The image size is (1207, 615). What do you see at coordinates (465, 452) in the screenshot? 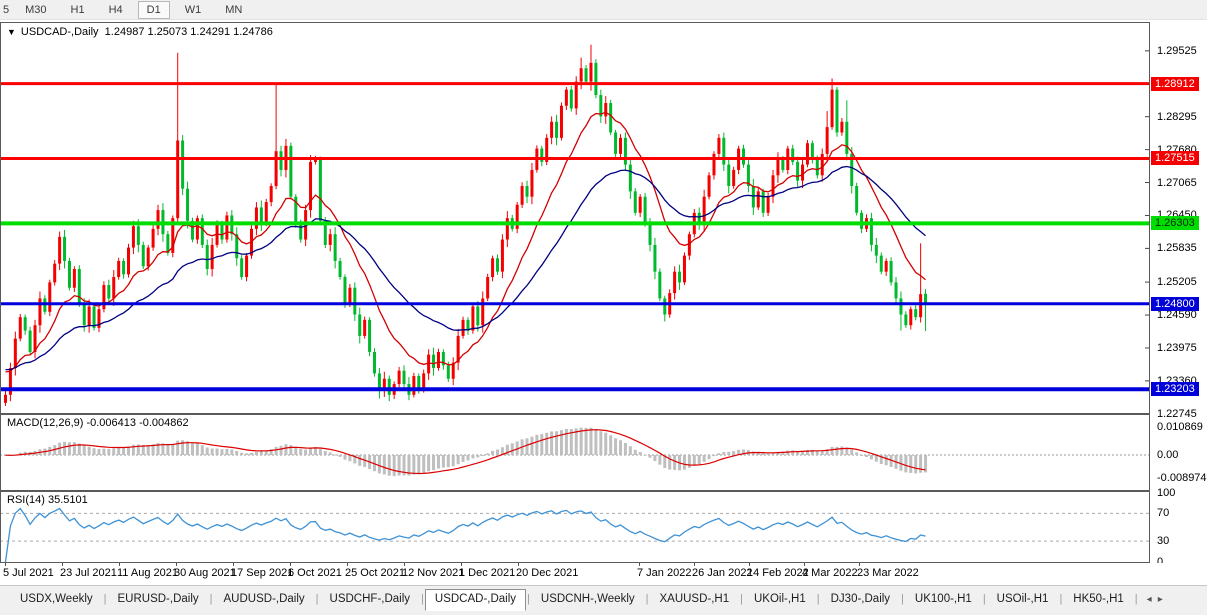
I see `macd-signal-line` at bounding box center [465, 452].